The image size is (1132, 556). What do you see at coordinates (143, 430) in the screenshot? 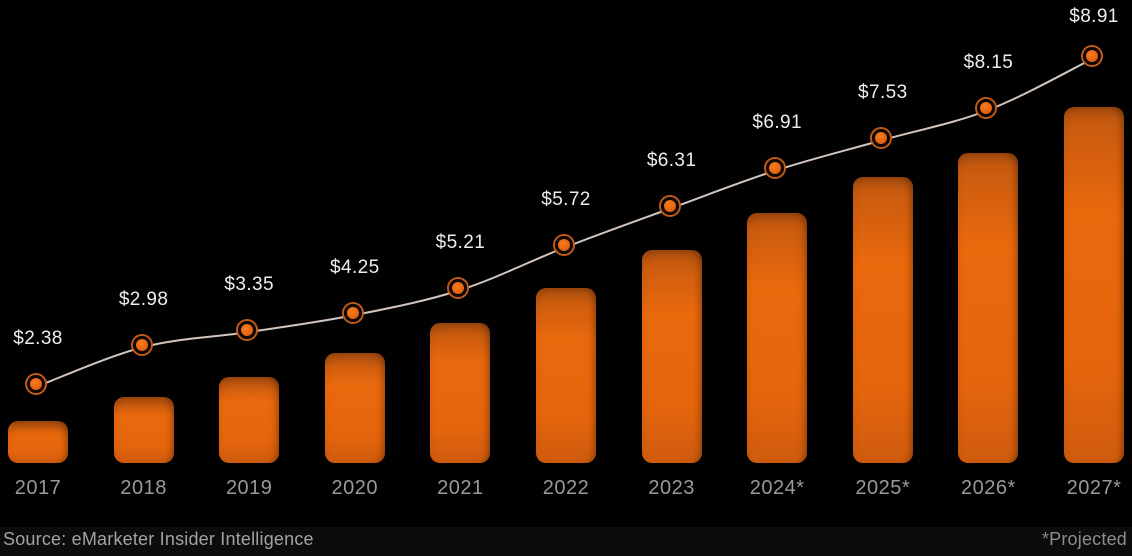
I see `bar-2018` at bounding box center [143, 430].